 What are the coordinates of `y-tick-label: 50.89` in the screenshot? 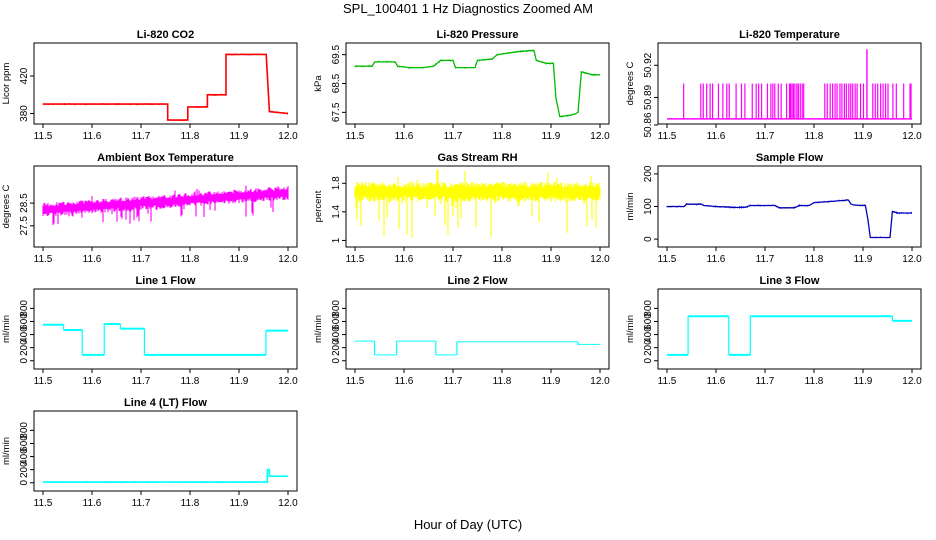 It's located at (648, 96).